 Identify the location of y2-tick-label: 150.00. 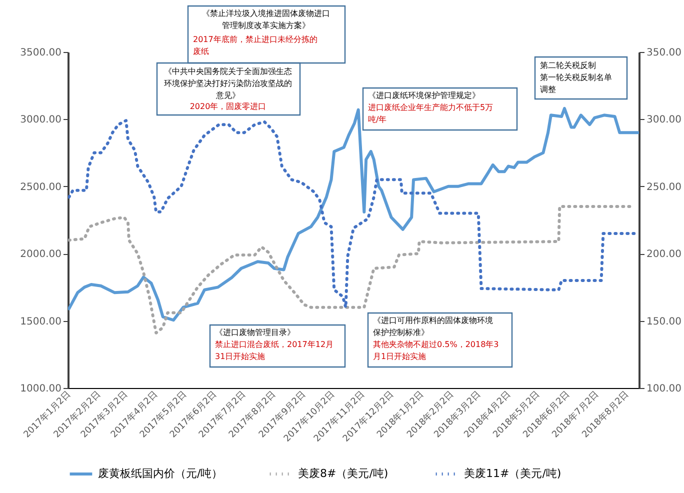
(664, 322).